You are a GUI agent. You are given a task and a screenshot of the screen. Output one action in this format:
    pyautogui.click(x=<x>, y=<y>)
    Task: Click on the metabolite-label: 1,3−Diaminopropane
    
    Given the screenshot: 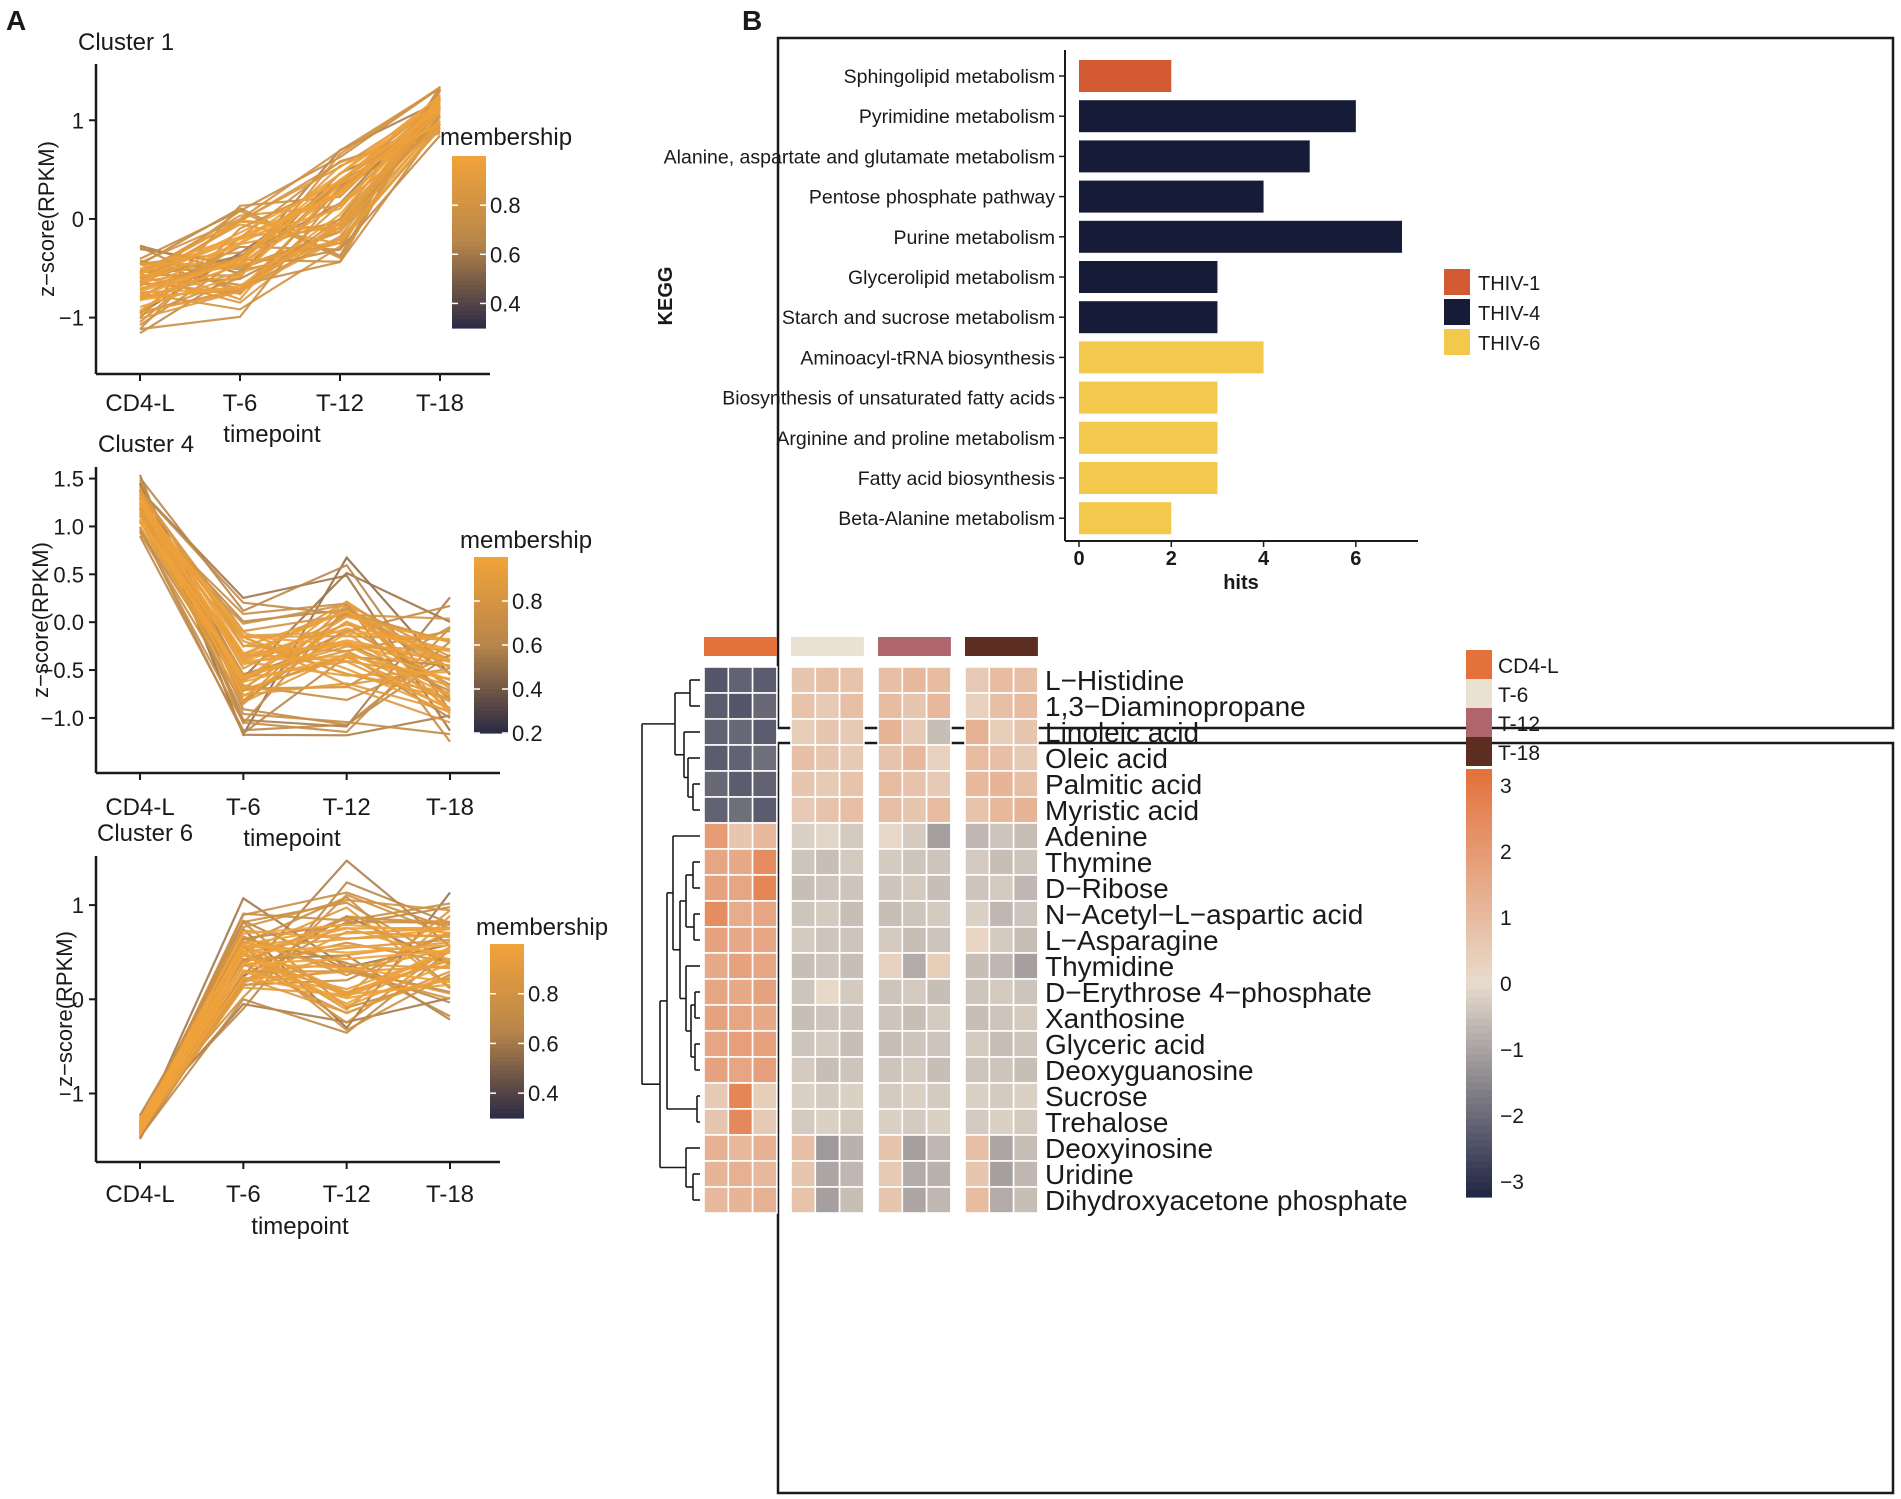 What is the action you would take?
    pyautogui.click(x=1175, y=706)
    